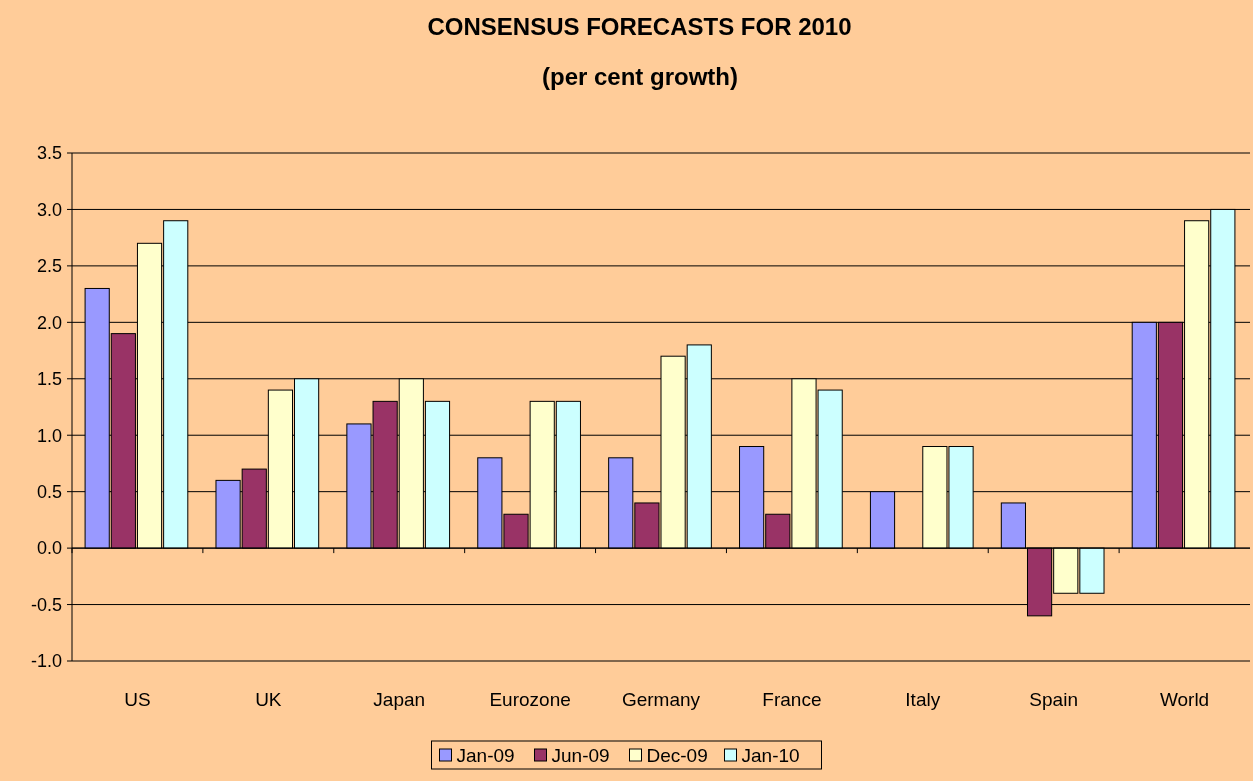 This screenshot has width=1253, height=781. What do you see at coordinates (49, 379) in the screenshot?
I see `y-tick-label: 1.5` at bounding box center [49, 379].